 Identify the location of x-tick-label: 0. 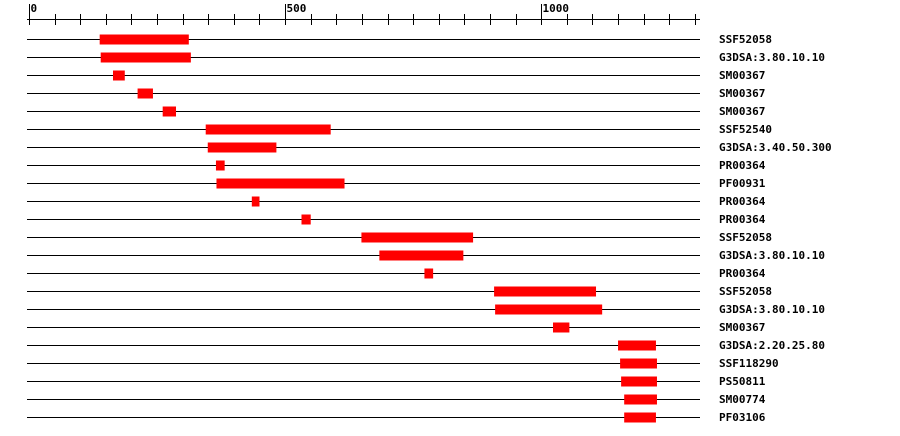
(34, 8).